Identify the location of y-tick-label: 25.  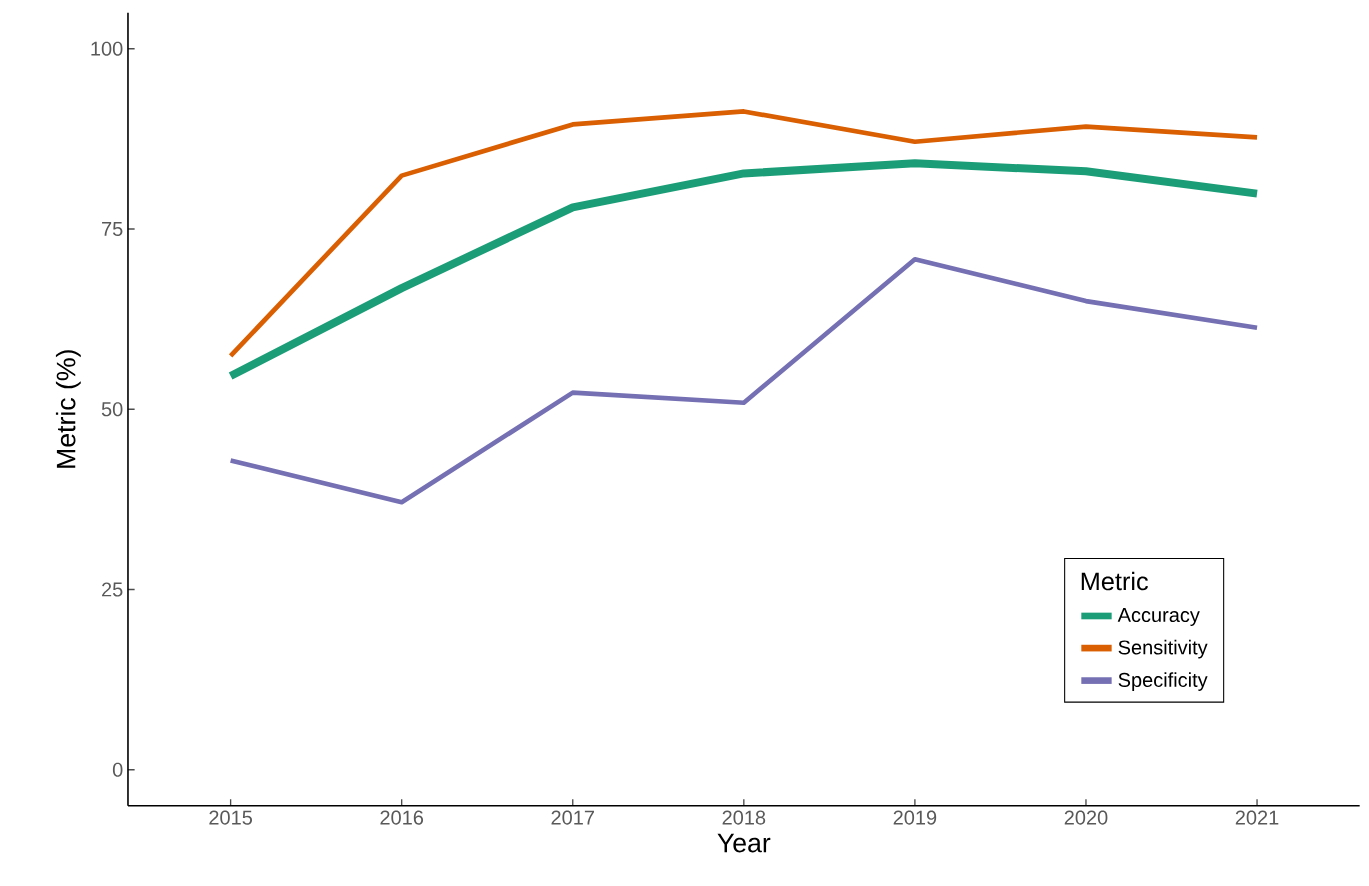
(112, 589).